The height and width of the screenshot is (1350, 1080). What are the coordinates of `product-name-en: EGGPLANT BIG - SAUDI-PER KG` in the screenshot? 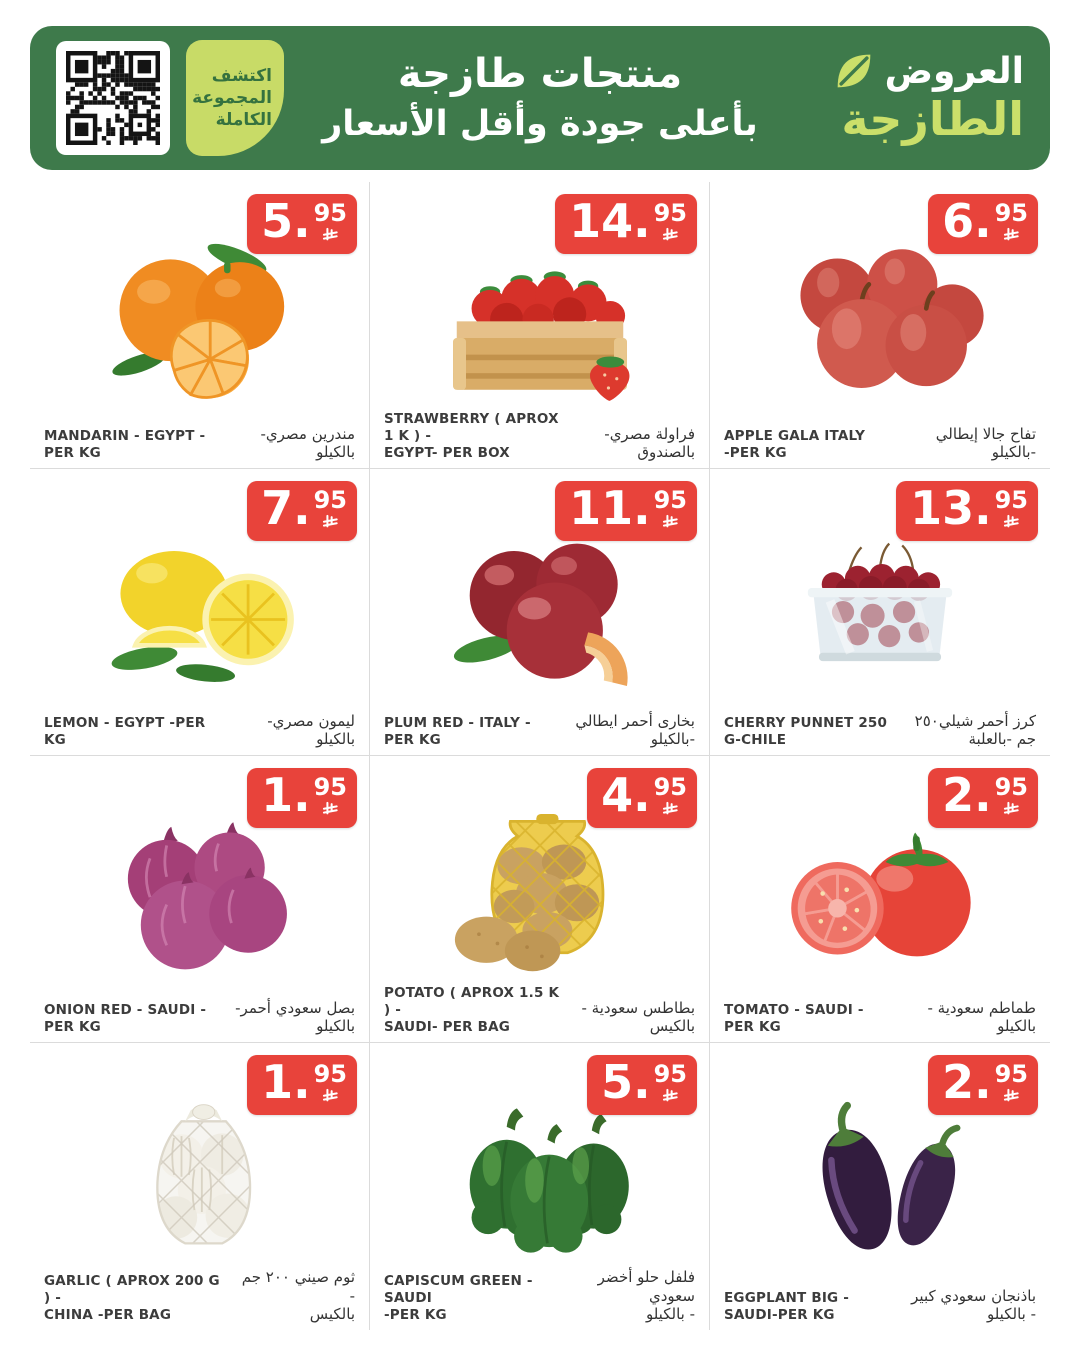 It's located at (787, 1307).